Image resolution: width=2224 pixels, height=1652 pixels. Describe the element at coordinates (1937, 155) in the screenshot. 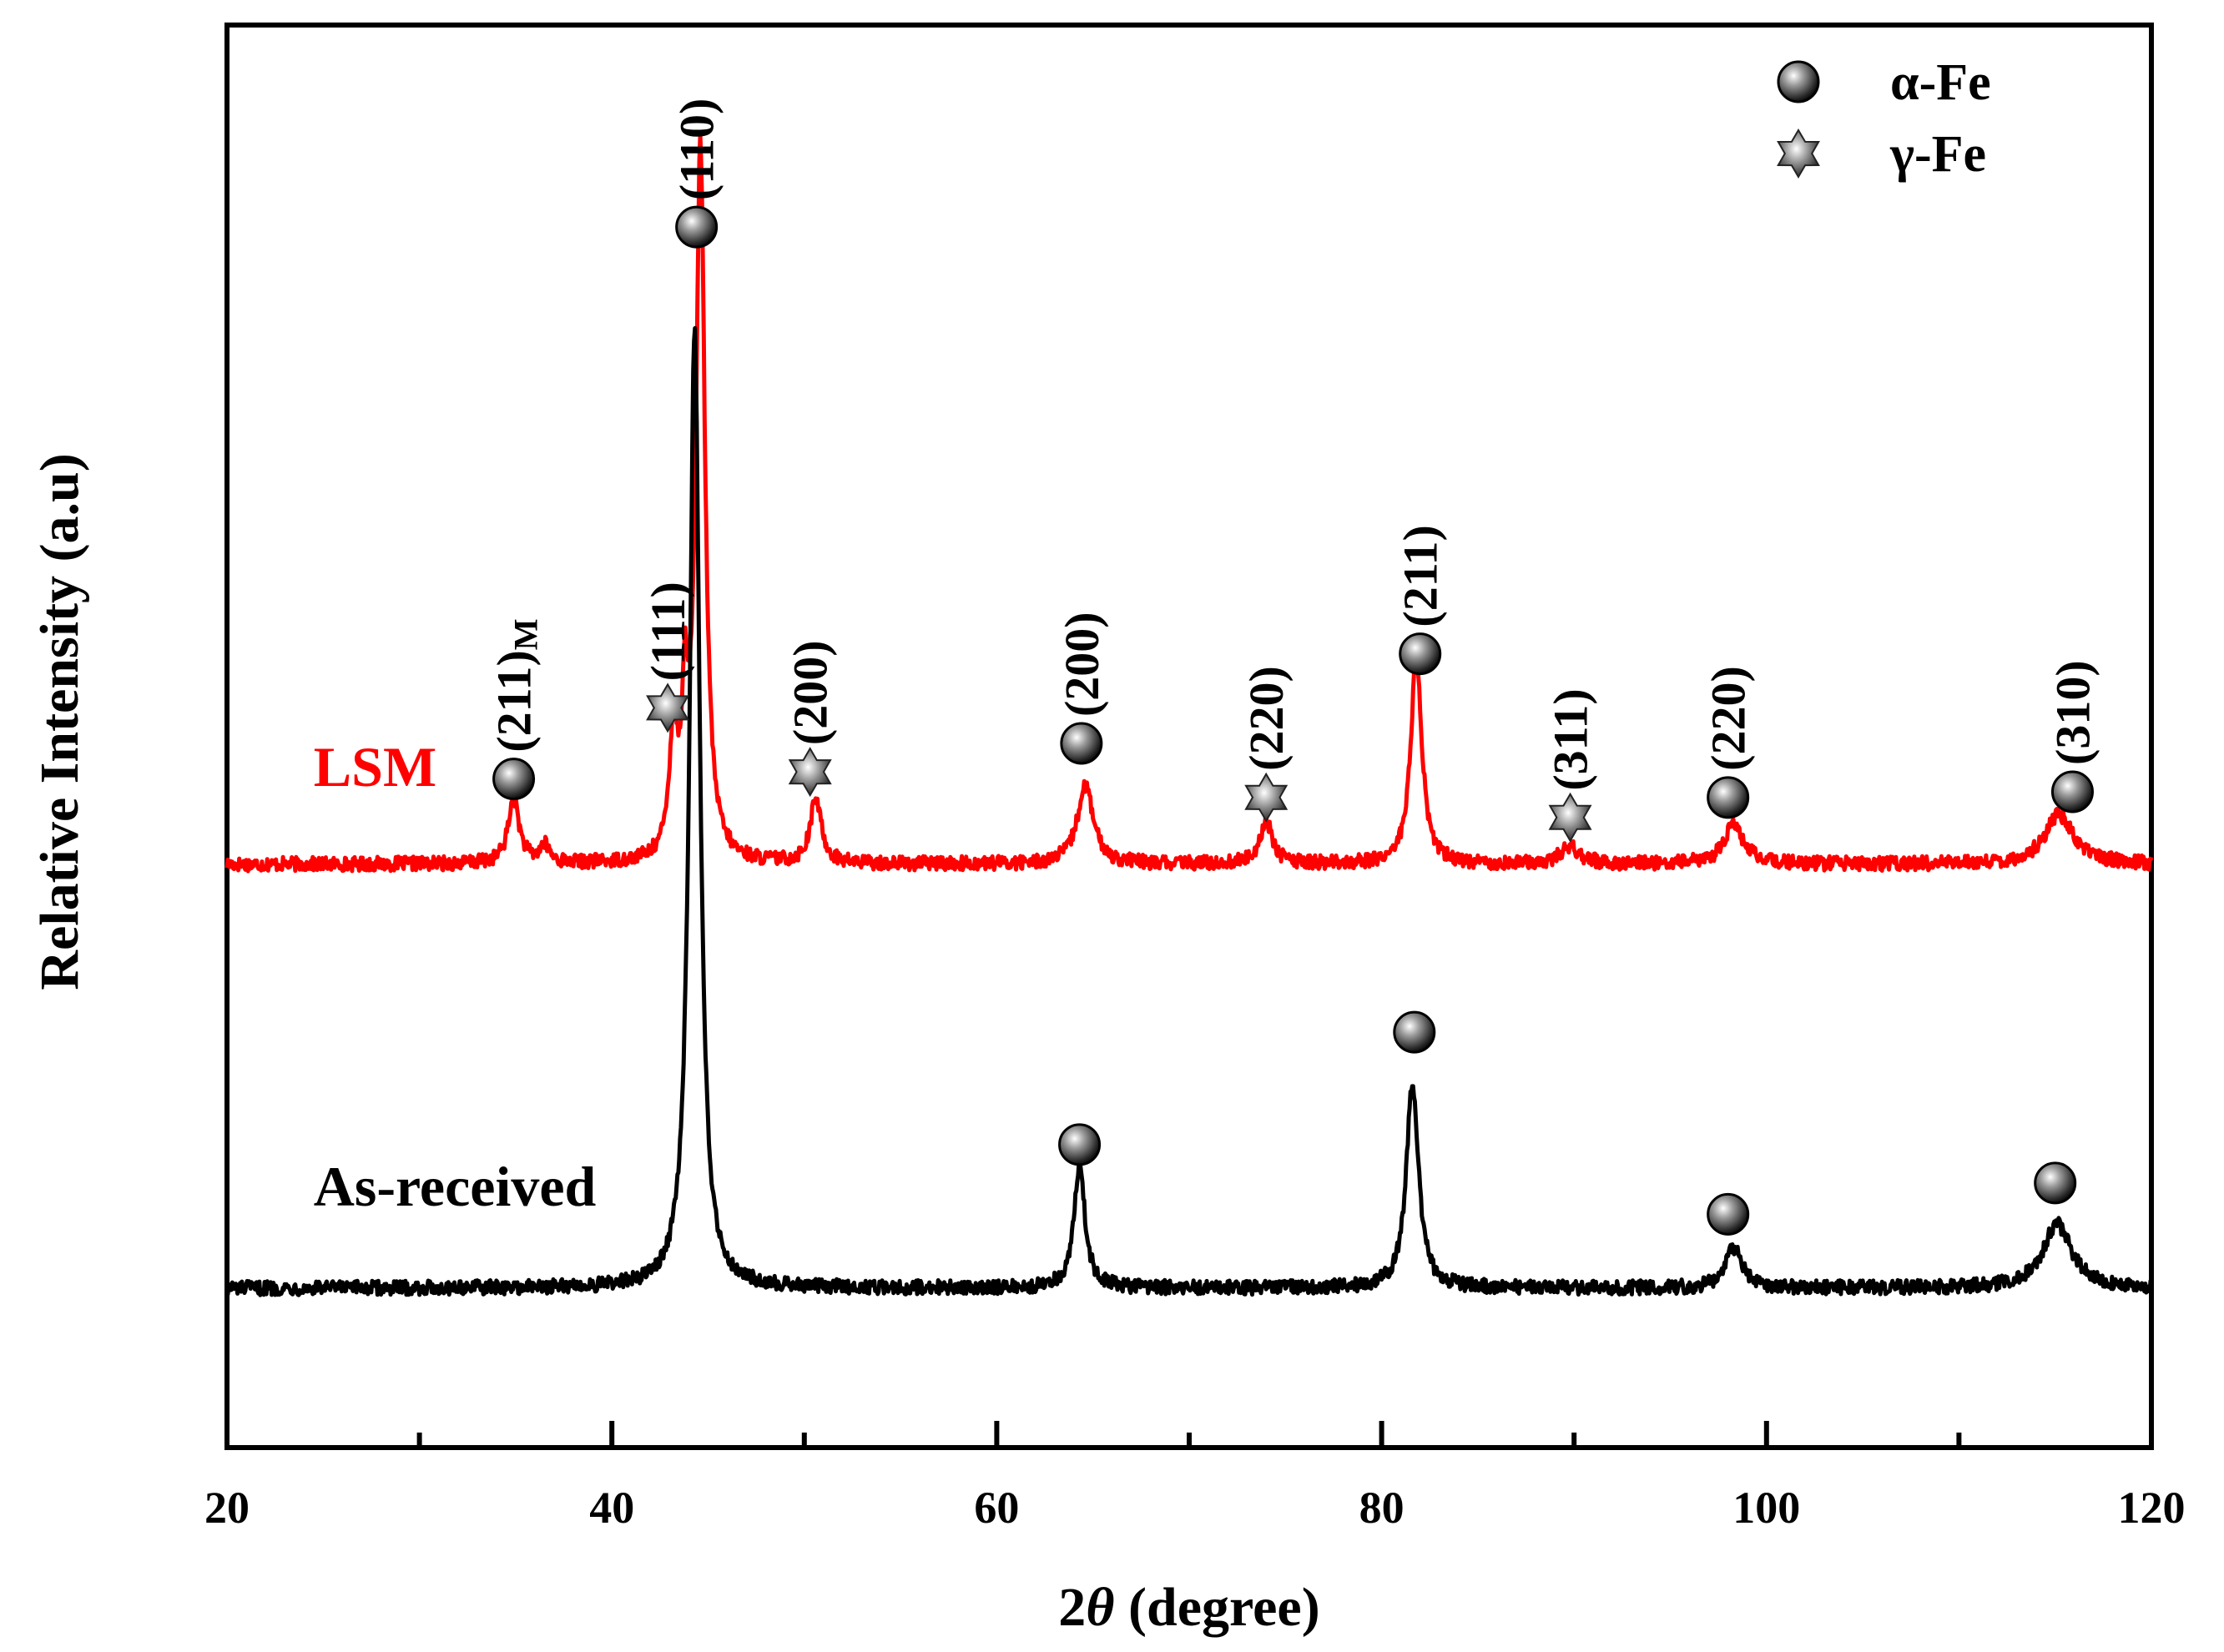

I see `legend-entry-label: γ-Fe` at that location.